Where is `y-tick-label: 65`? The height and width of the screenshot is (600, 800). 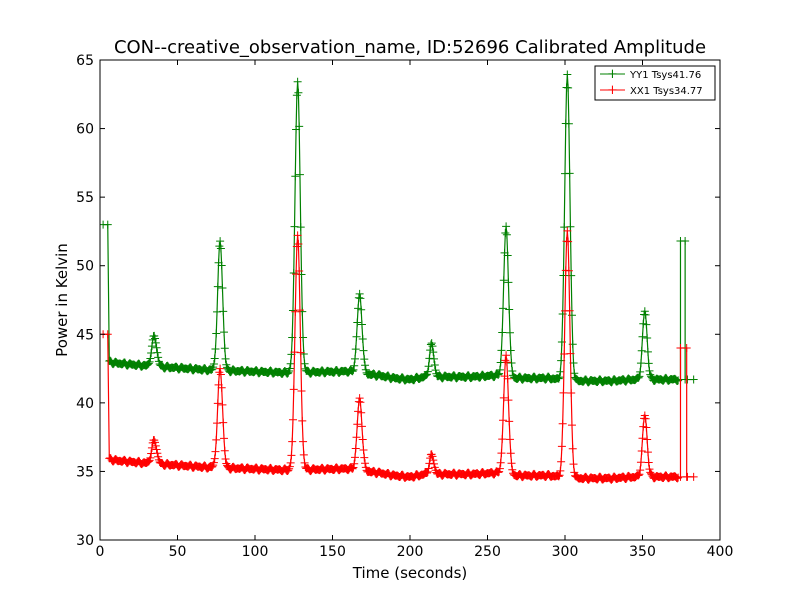
y-tick-label: 65 is located at coordinates (85, 61).